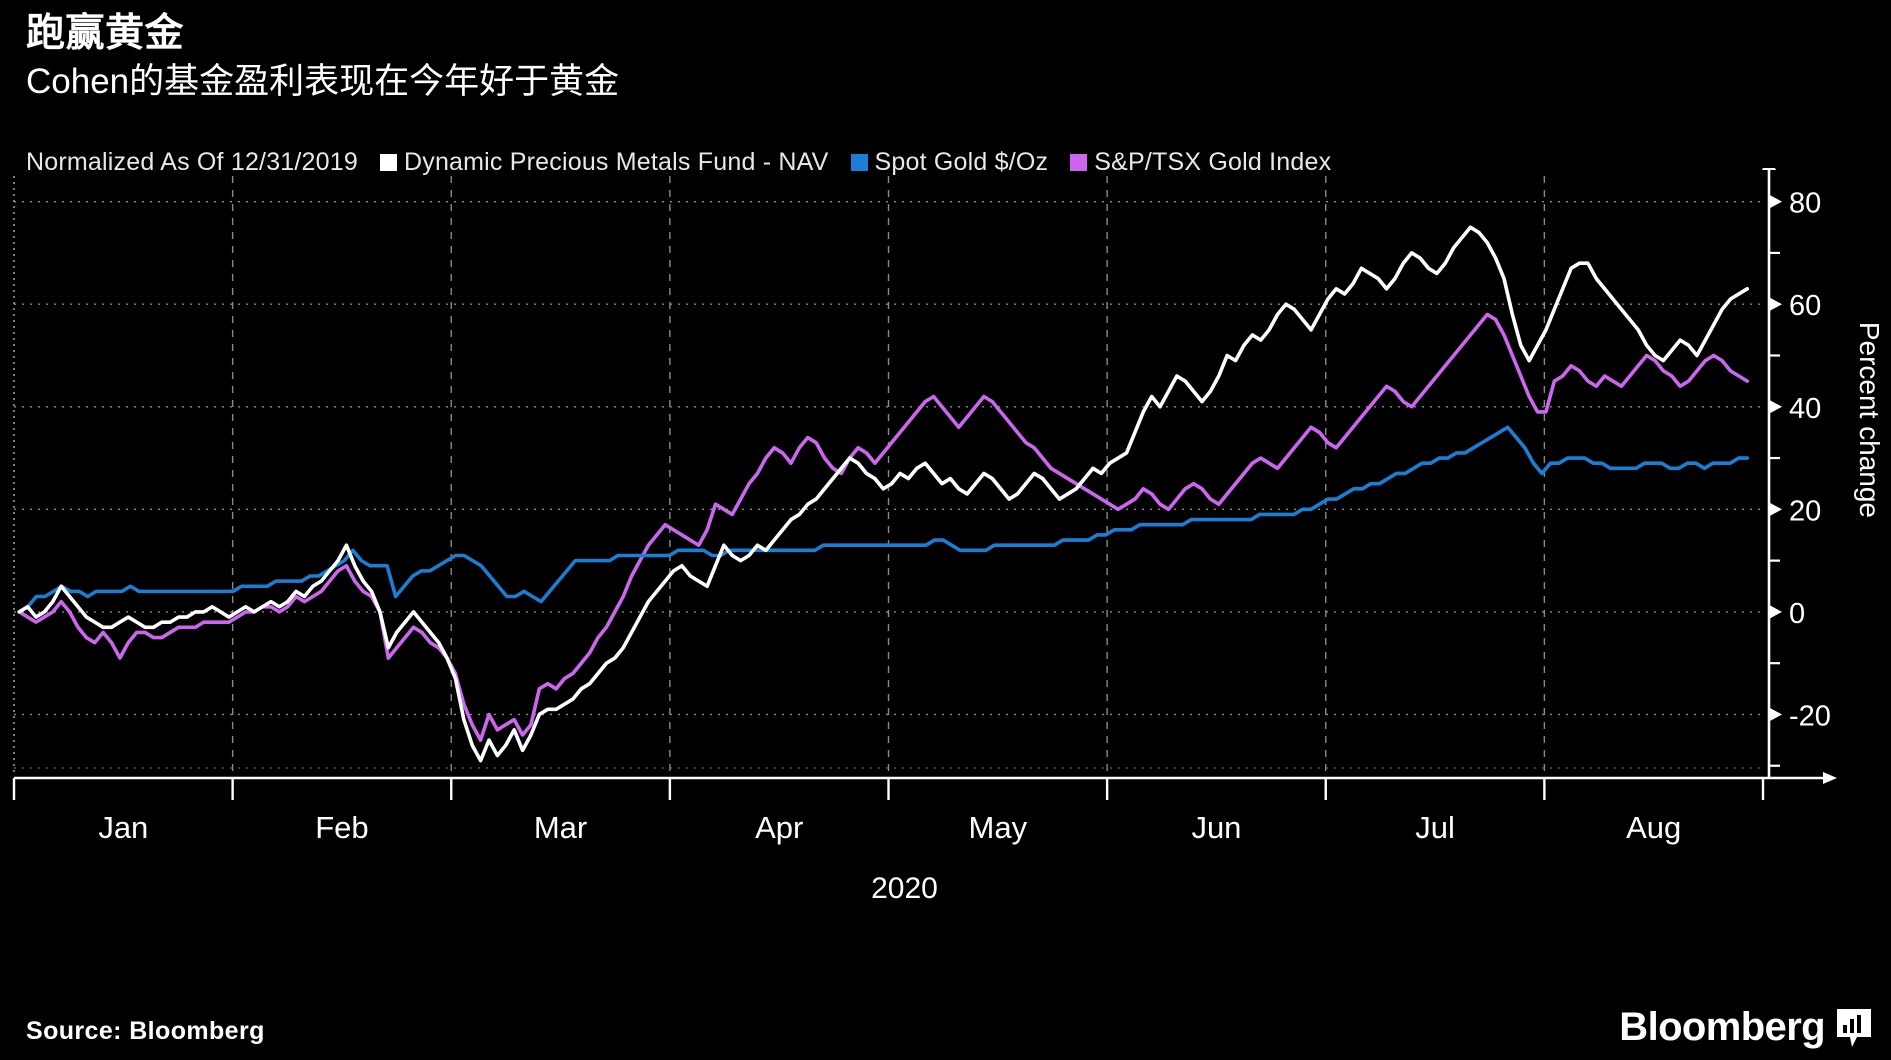 This screenshot has height=1060, width=1891. I want to click on legend-item-spot-gold: Spot Gold $/Oz, so click(949, 162).